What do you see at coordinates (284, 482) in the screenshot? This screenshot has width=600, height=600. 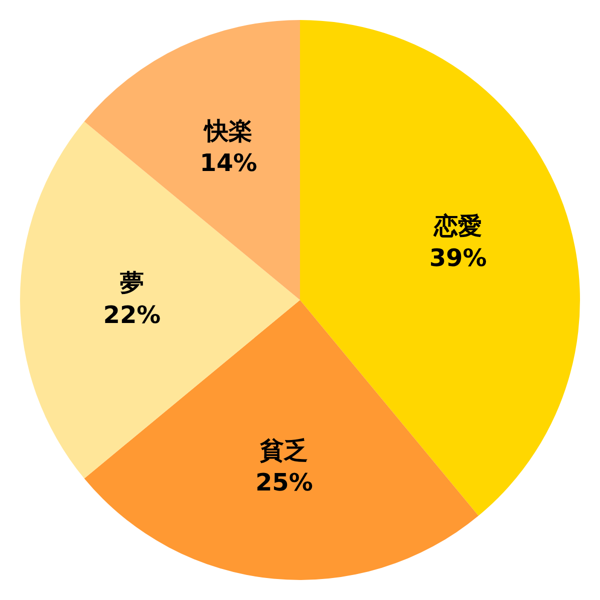 I see `data-label: 25%` at bounding box center [284, 482].